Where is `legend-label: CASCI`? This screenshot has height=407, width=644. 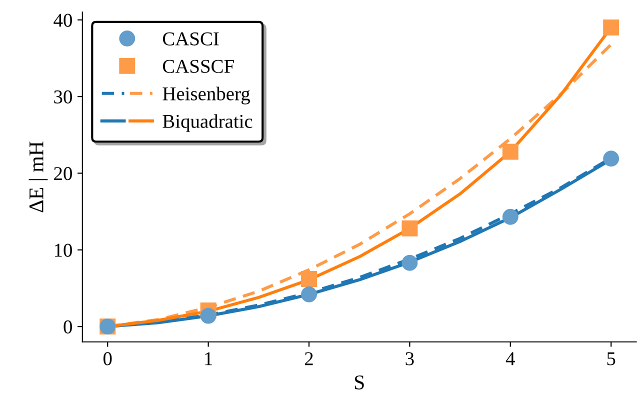
legend-label: CASCI is located at coordinates (190, 39).